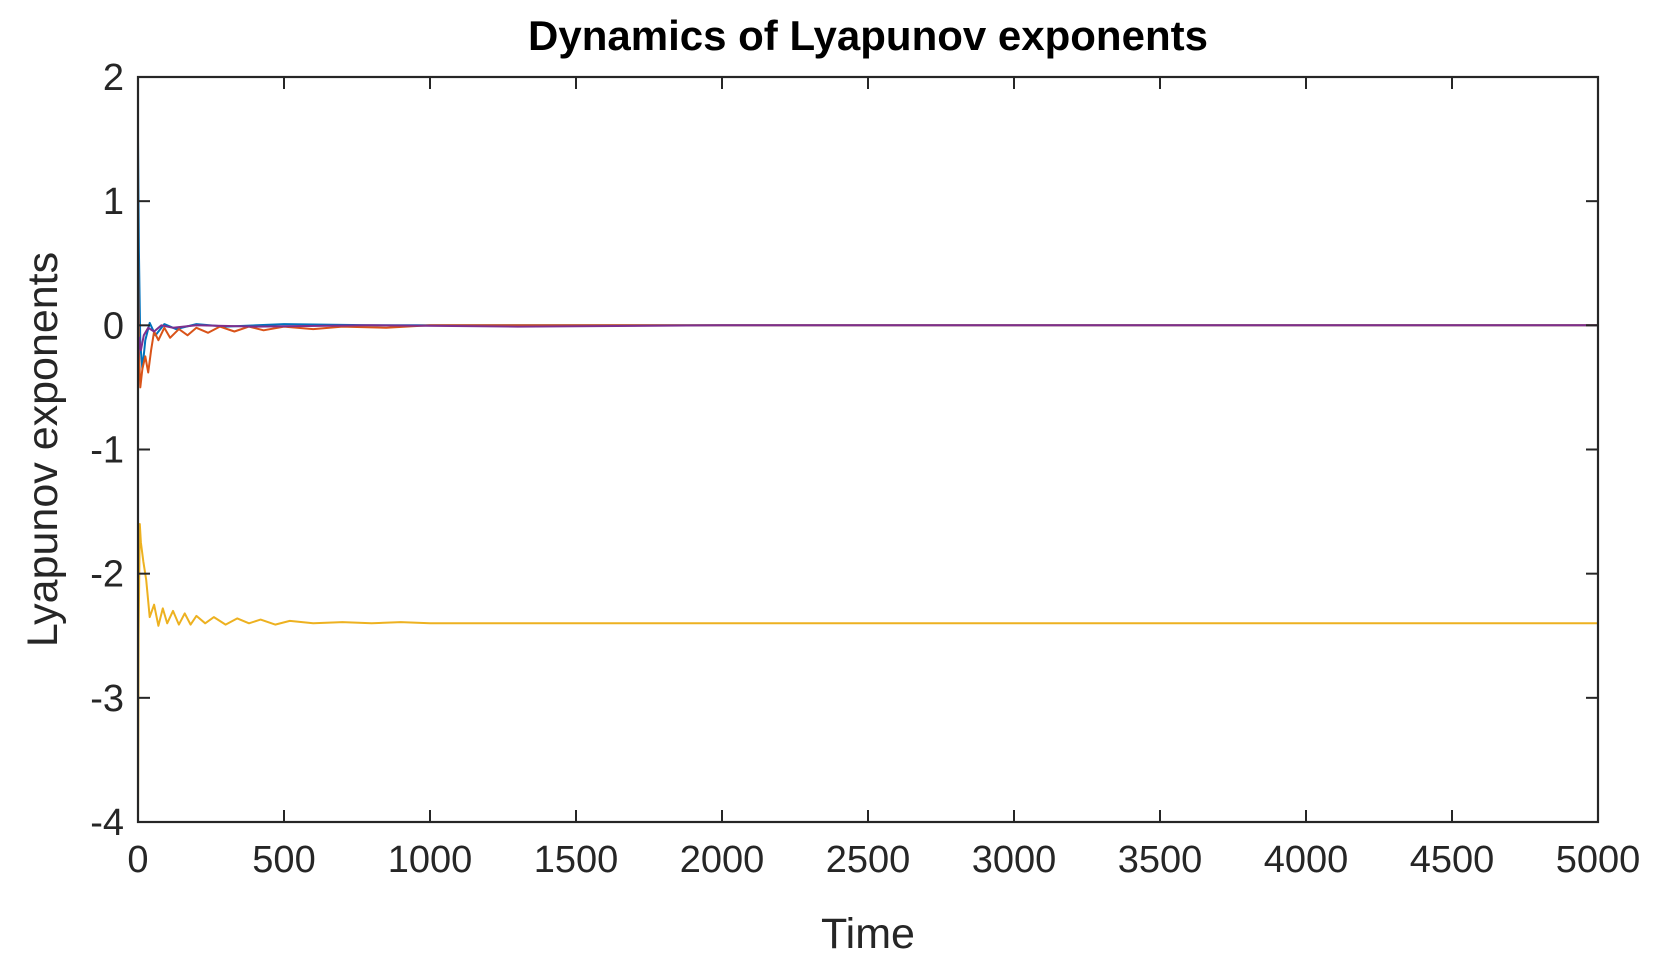 The image size is (1664, 974). Describe the element at coordinates (1598, 860) in the screenshot. I see `x-tick-label: 5000` at that location.